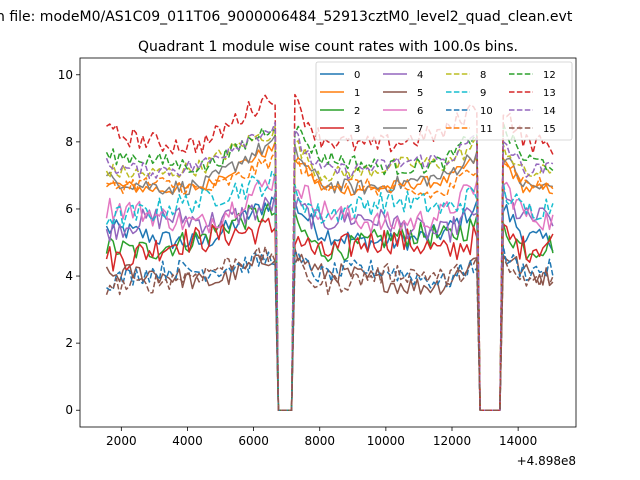 The width and height of the screenshot is (640, 480). What do you see at coordinates (121, 441) in the screenshot?
I see `x-tick-label: 2000` at bounding box center [121, 441].